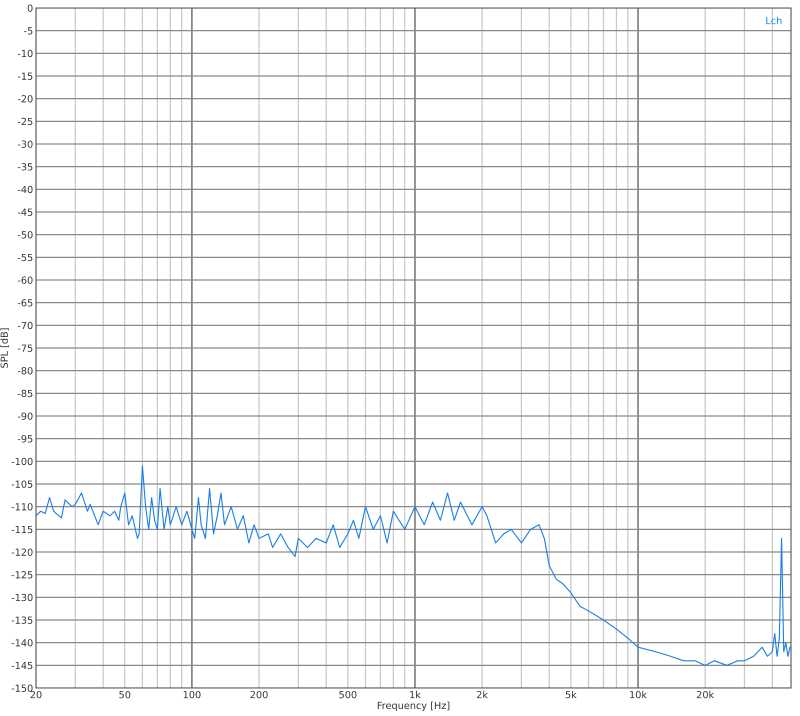 Image resolution: width=800 pixels, height=716 pixels. I want to click on y-tick-label: -80, so click(25, 370).